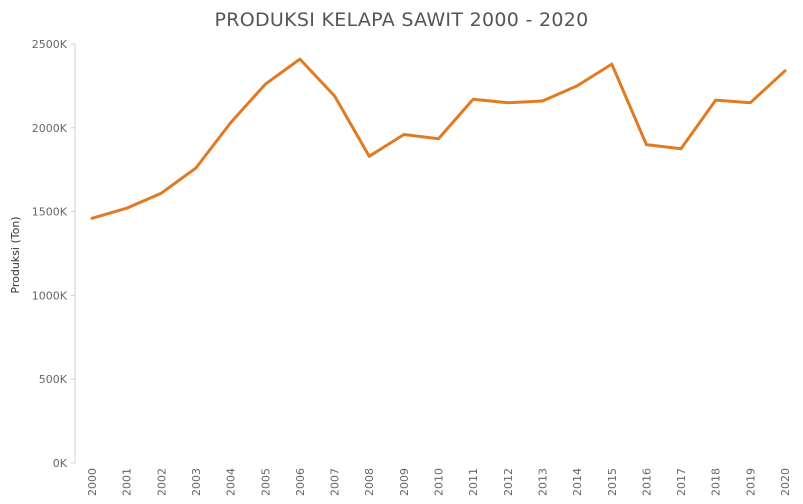  Describe the element at coordinates (50, 128) in the screenshot. I see `y-tick-label: 2000K` at that location.